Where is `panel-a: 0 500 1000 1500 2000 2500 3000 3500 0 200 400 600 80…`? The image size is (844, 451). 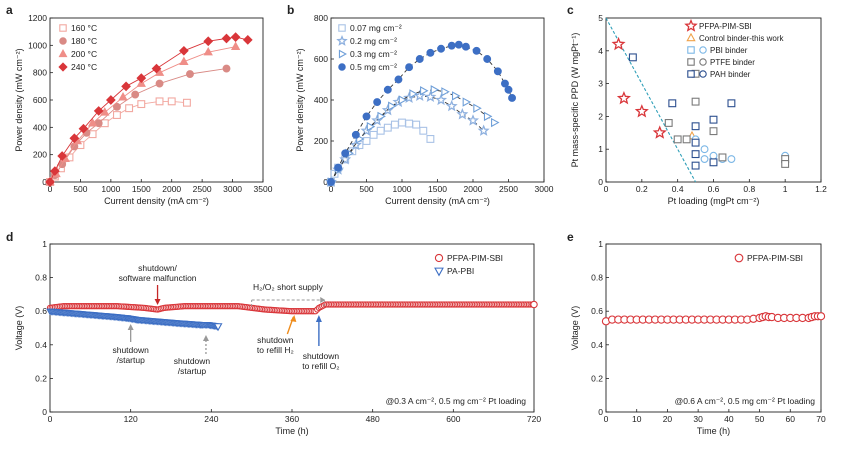
panel-a: 0 500 1000 1500 2000 2500 3000 3500 0 200 400 600 80… is located at coordinates (139, 104).